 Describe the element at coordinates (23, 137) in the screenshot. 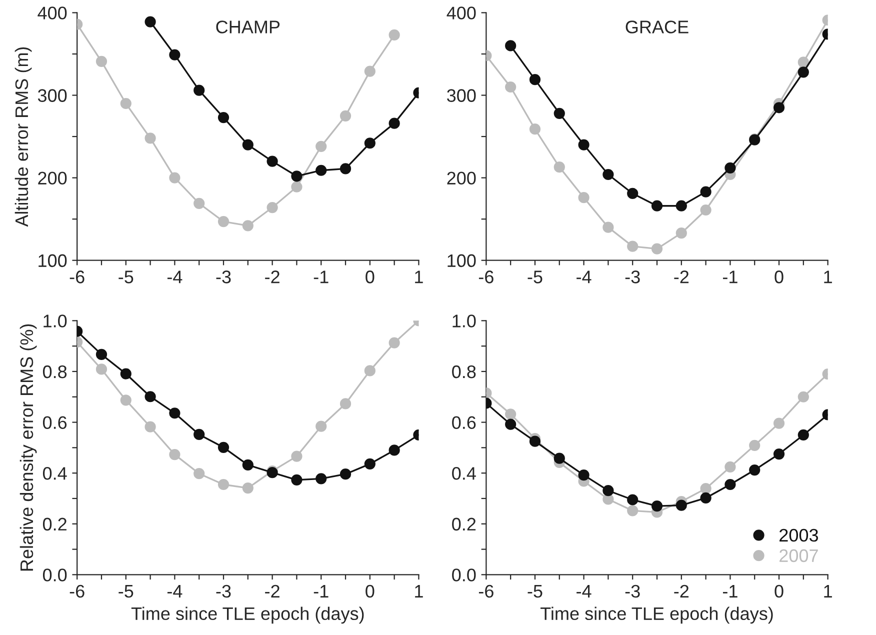

I see `y-axis-title: Altitude error RMS (m)` at that location.